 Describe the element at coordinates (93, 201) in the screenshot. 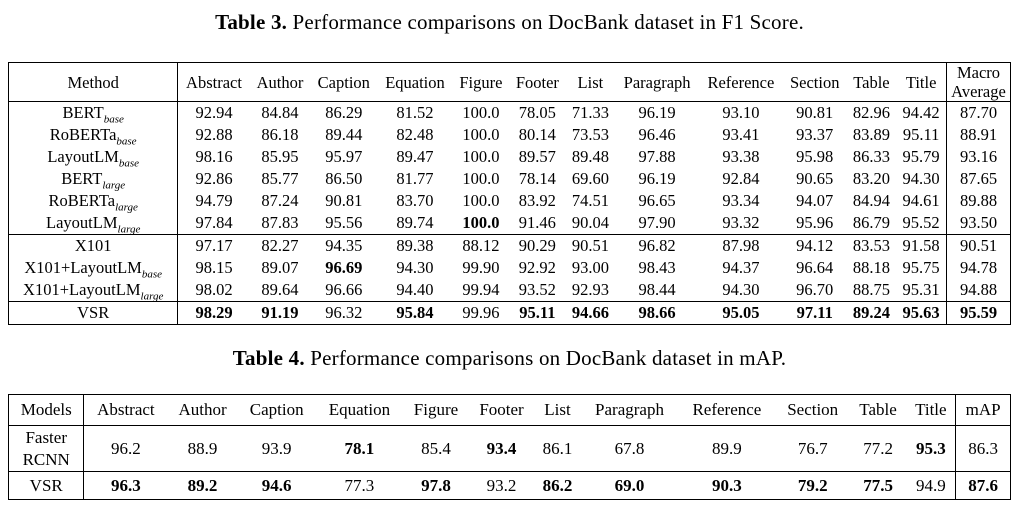

I see `method-cell: RoBERTalarge` at that location.